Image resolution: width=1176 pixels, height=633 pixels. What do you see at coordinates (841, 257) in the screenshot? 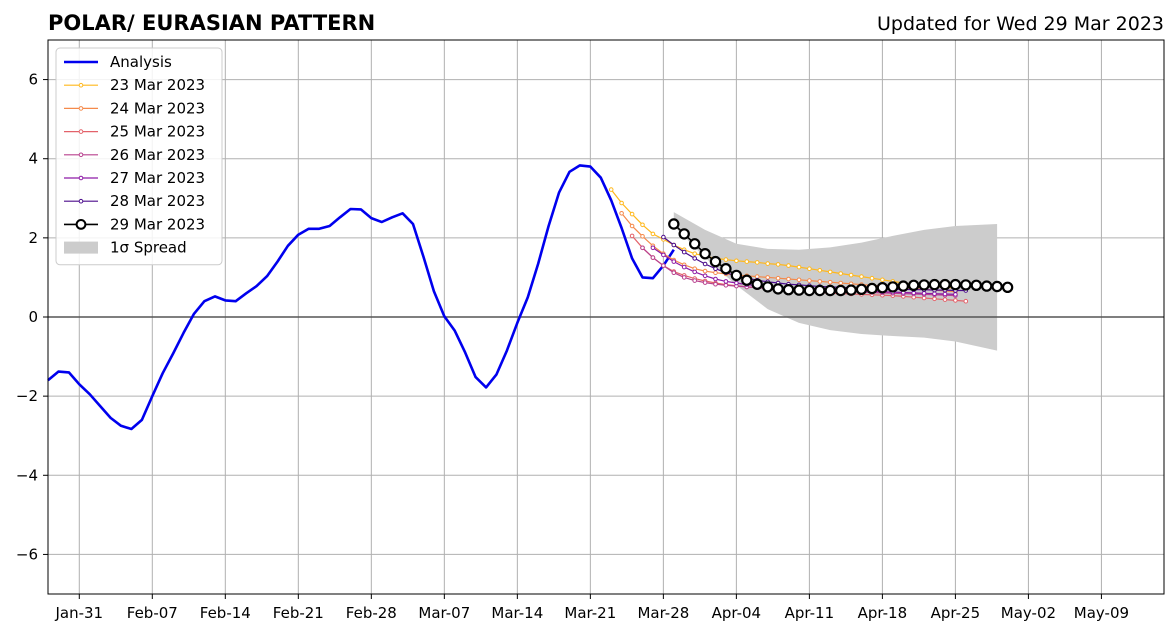
I see `forecast-series` at bounding box center [841, 257].